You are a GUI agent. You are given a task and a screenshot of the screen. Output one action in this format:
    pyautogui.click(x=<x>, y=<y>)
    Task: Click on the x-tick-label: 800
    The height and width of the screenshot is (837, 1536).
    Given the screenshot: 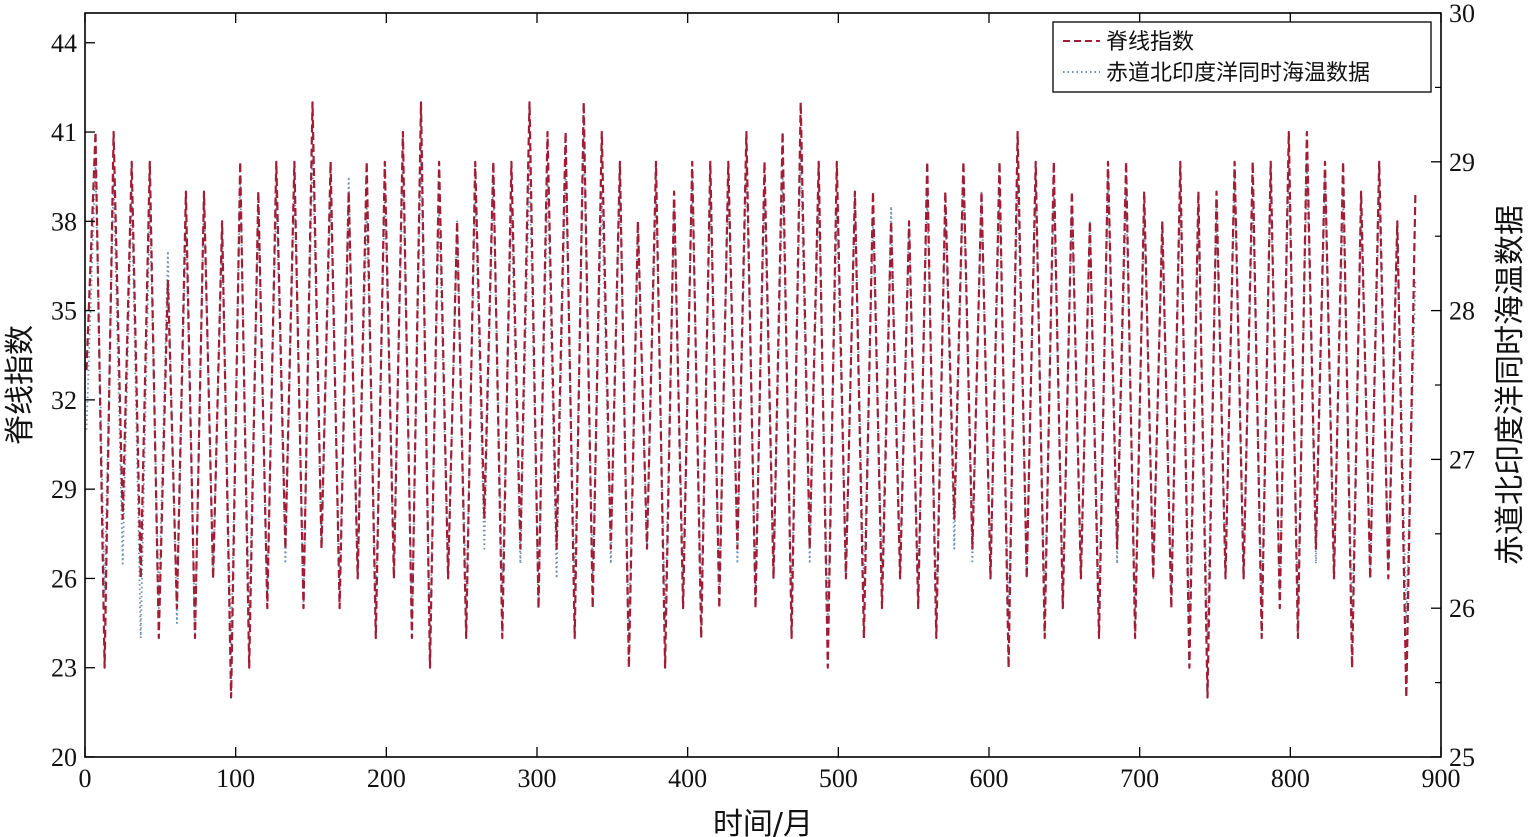 What is the action you would take?
    pyautogui.click(x=1290, y=778)
    